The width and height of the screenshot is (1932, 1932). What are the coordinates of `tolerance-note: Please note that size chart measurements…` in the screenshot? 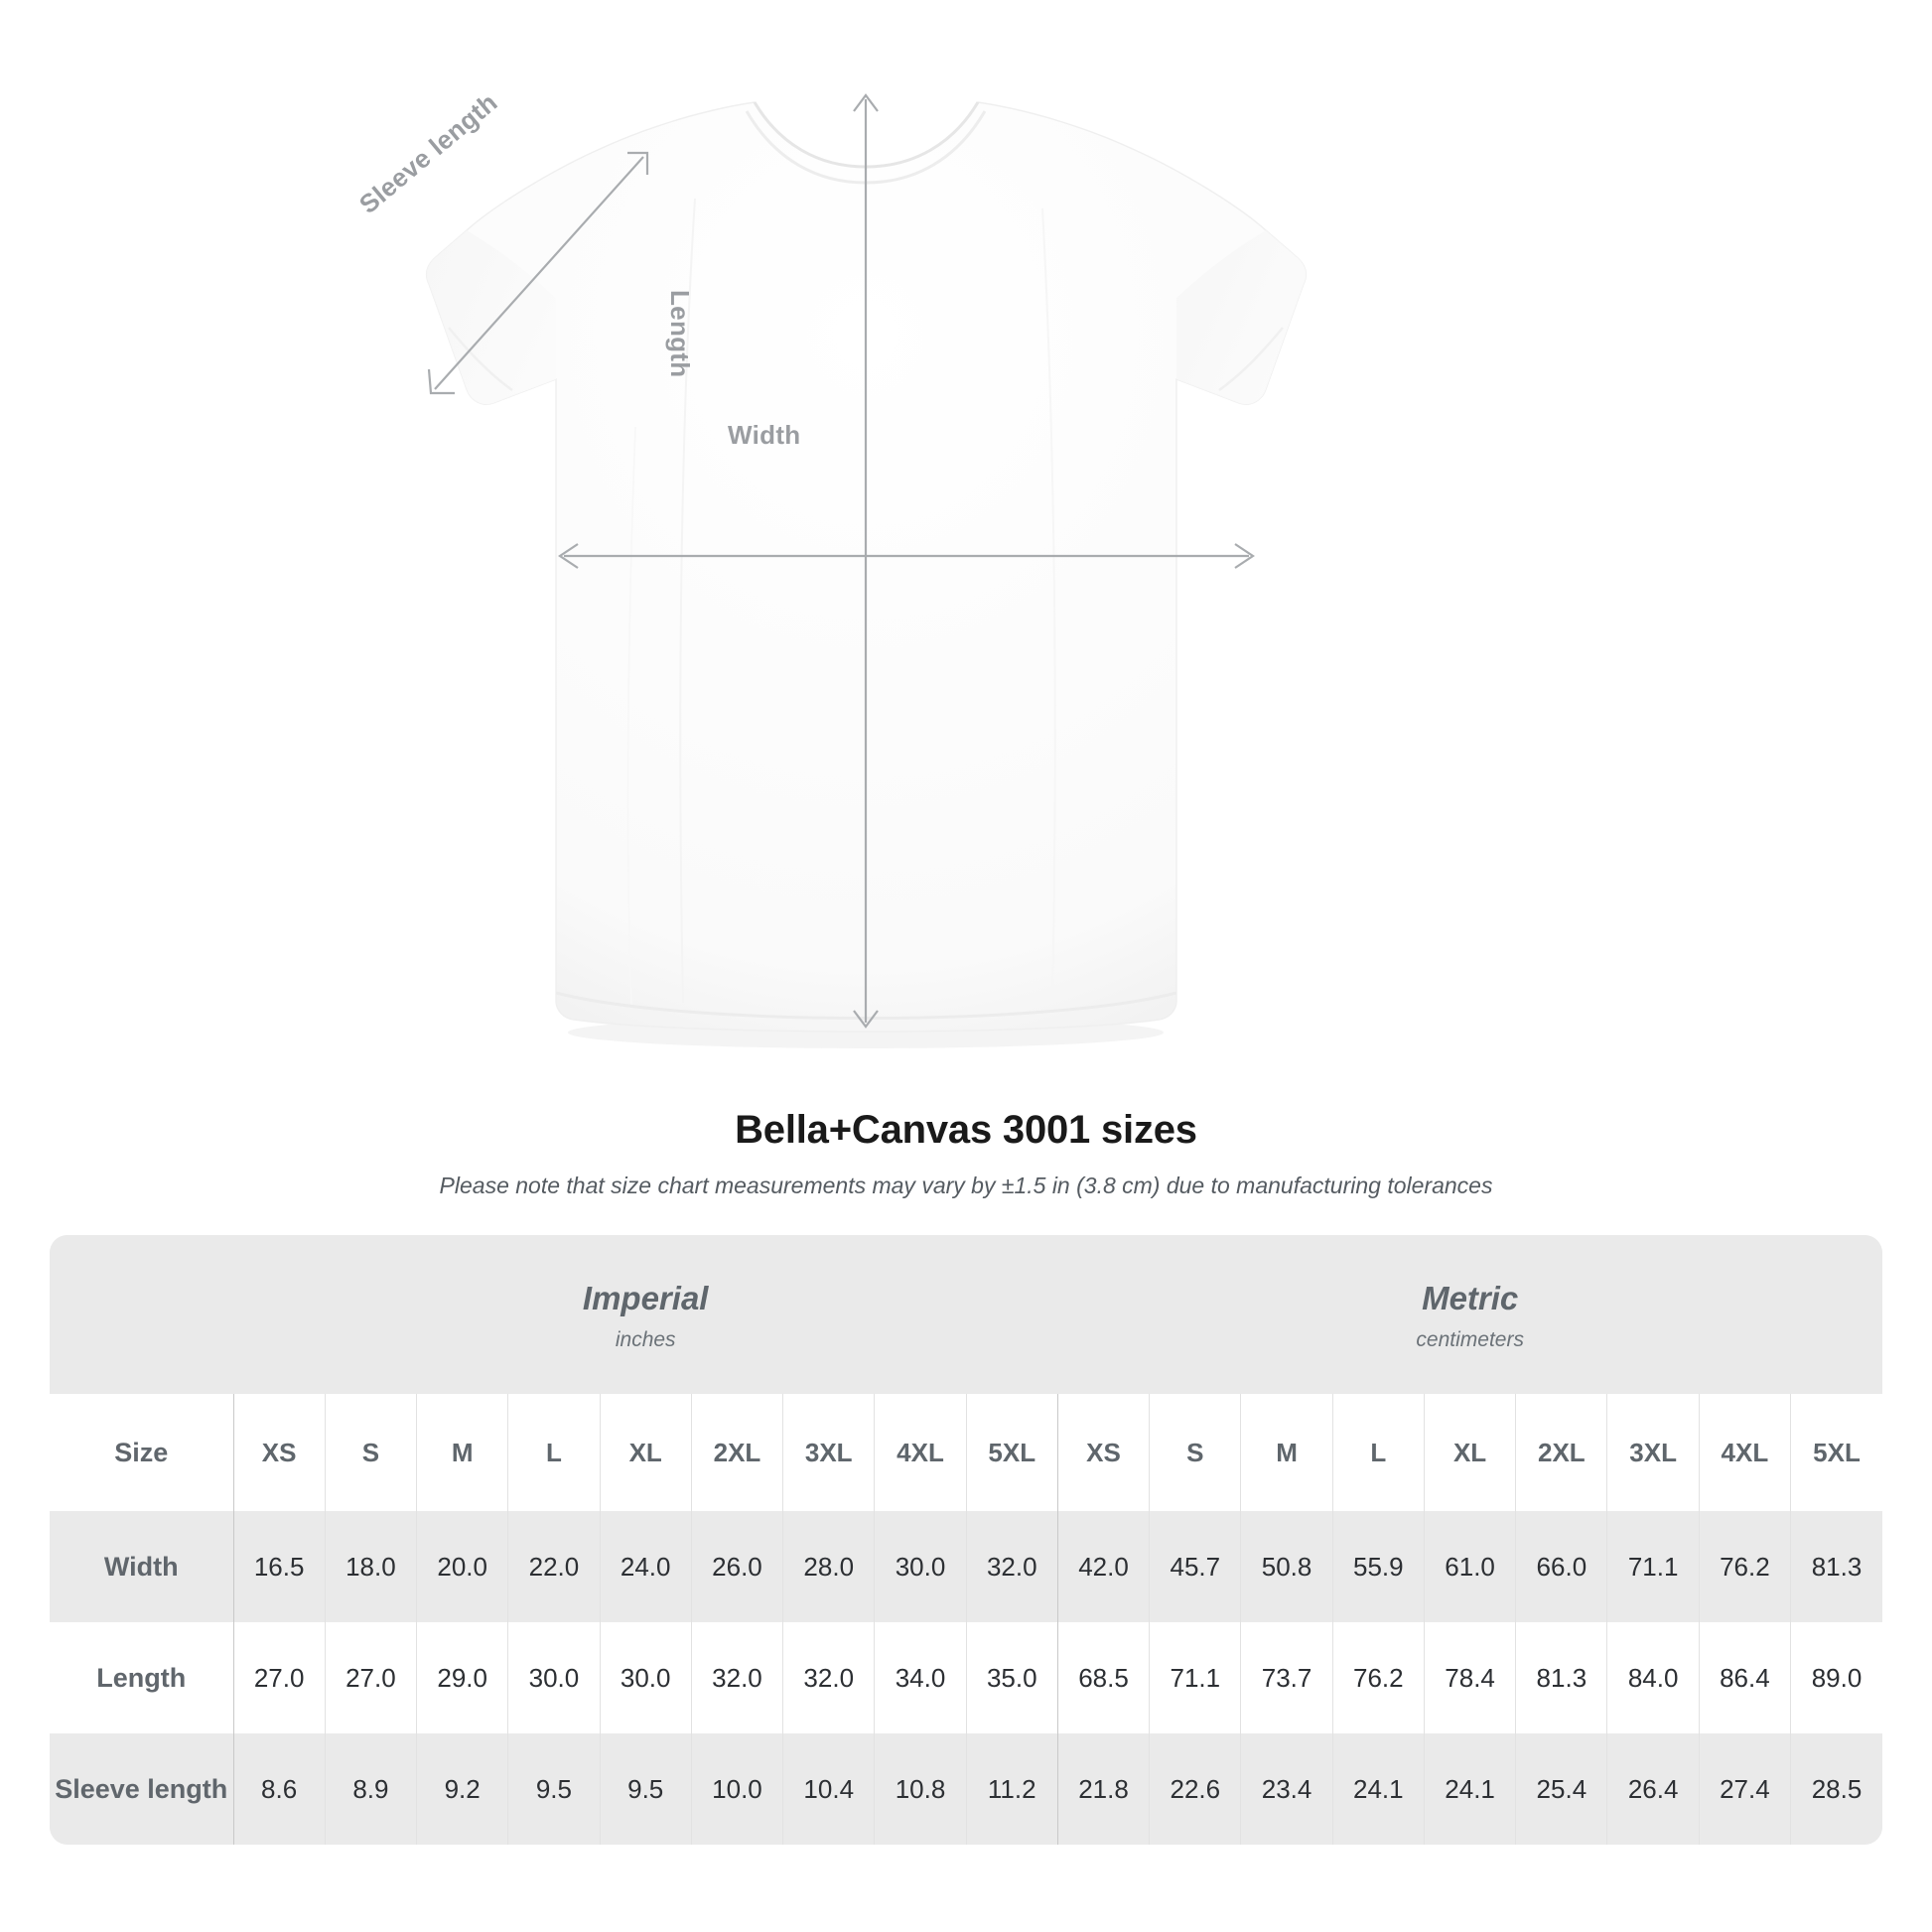 It's located at (966, 1186).